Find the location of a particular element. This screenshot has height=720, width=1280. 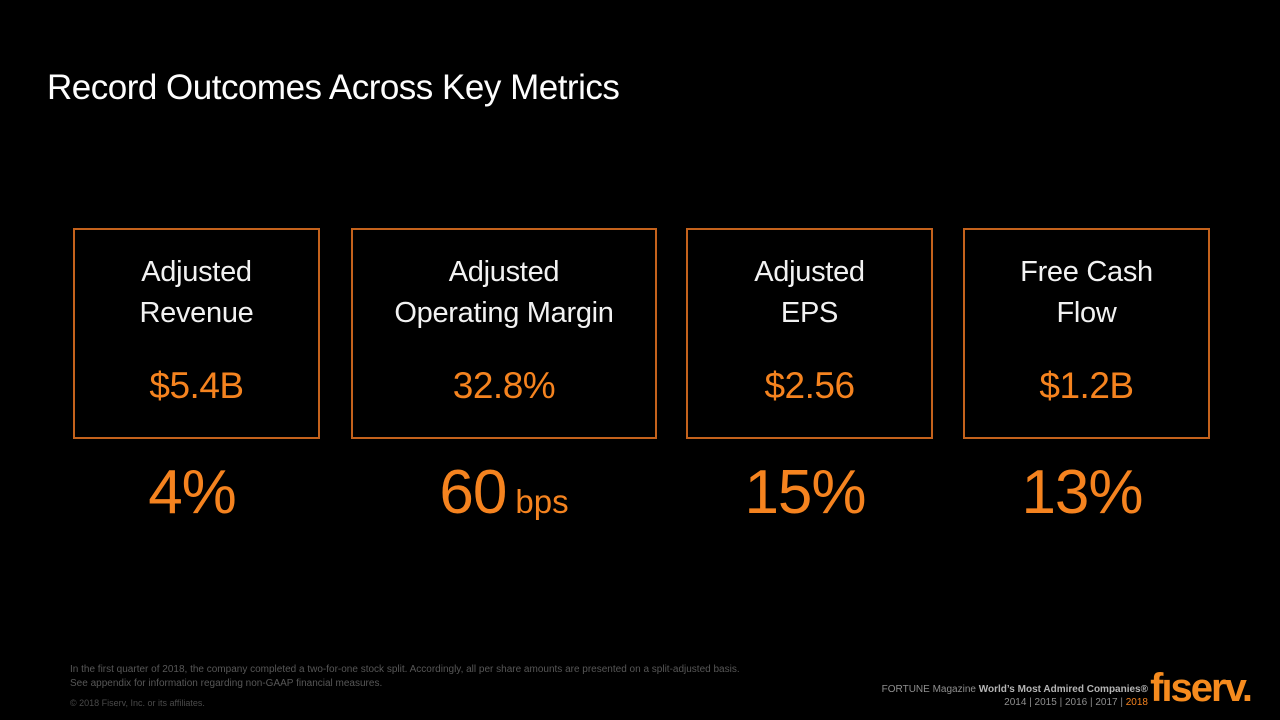

metric-label-line2: Revenue is located at coordinates (196, 313).